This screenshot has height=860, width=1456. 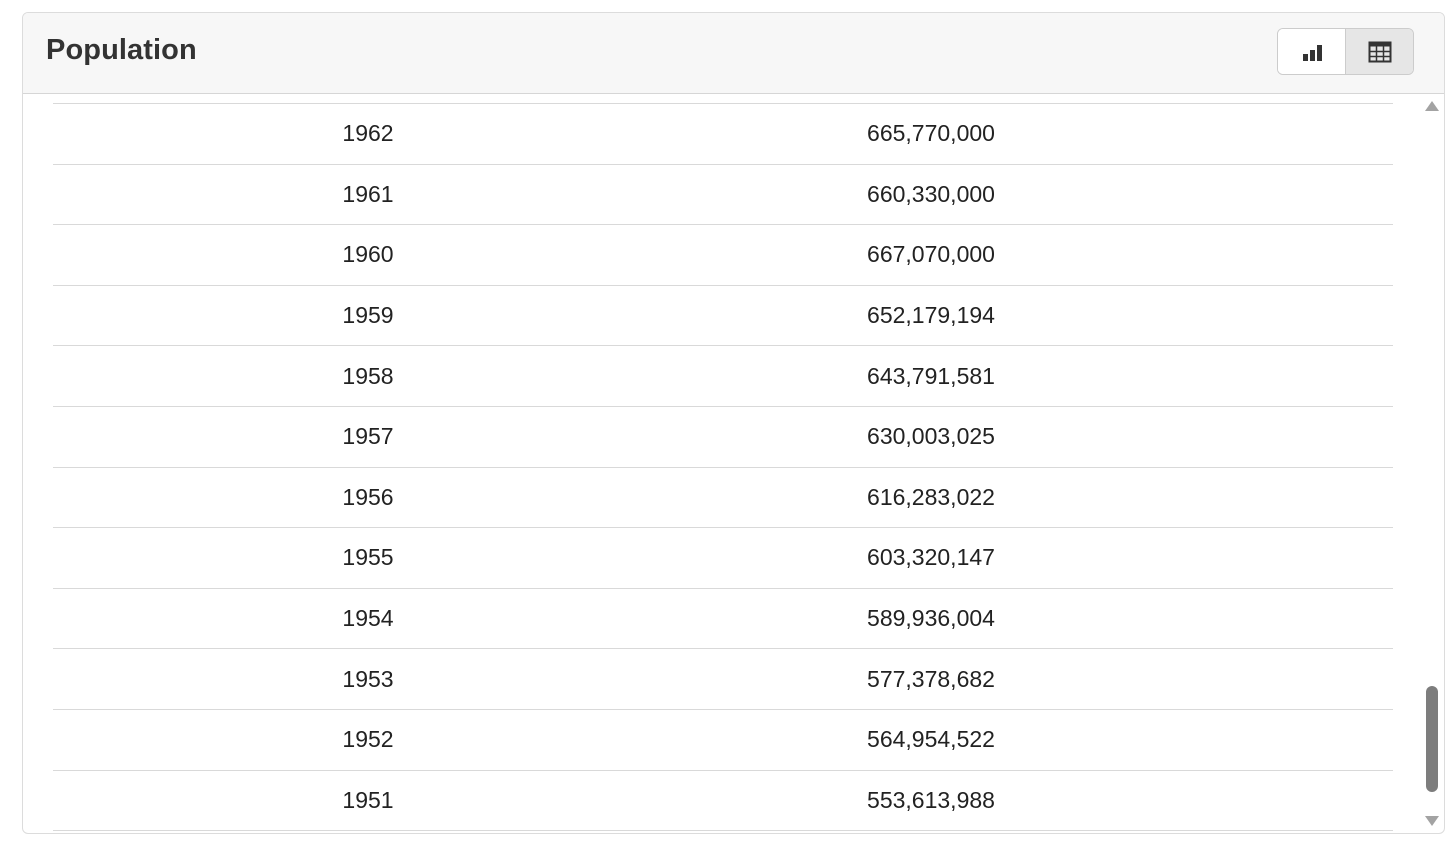 What do you see at coordinates (368, 498) in the screenshot?
I see `year-cell: 1956` at bounding box center [368, 498].